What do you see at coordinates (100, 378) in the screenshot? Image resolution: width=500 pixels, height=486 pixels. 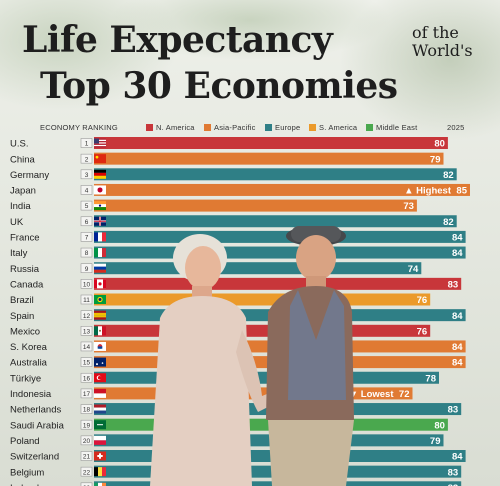 I see `flag-tr-icon` at bounding box center [100, 378].